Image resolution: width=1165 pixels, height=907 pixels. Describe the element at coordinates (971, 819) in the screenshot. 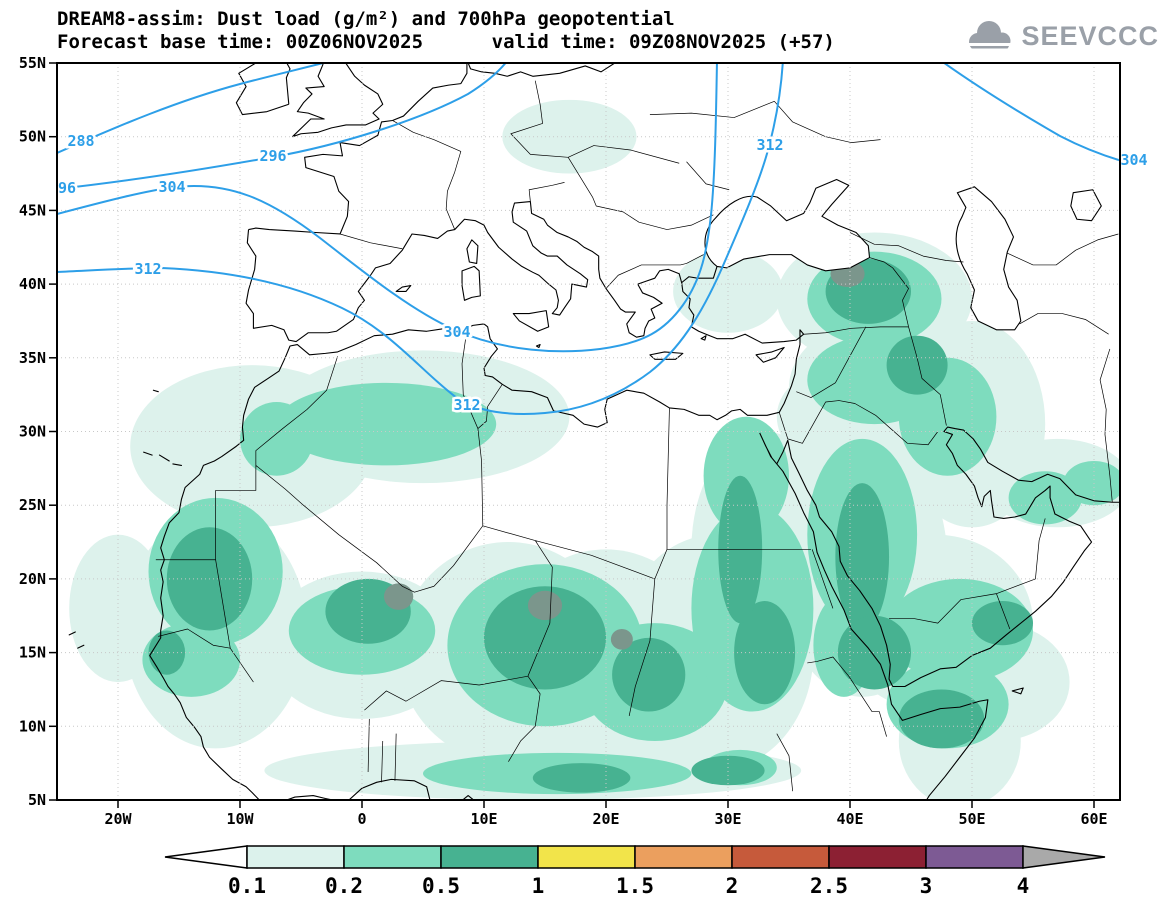

I see `lon-tick-label: 50E` at that location.